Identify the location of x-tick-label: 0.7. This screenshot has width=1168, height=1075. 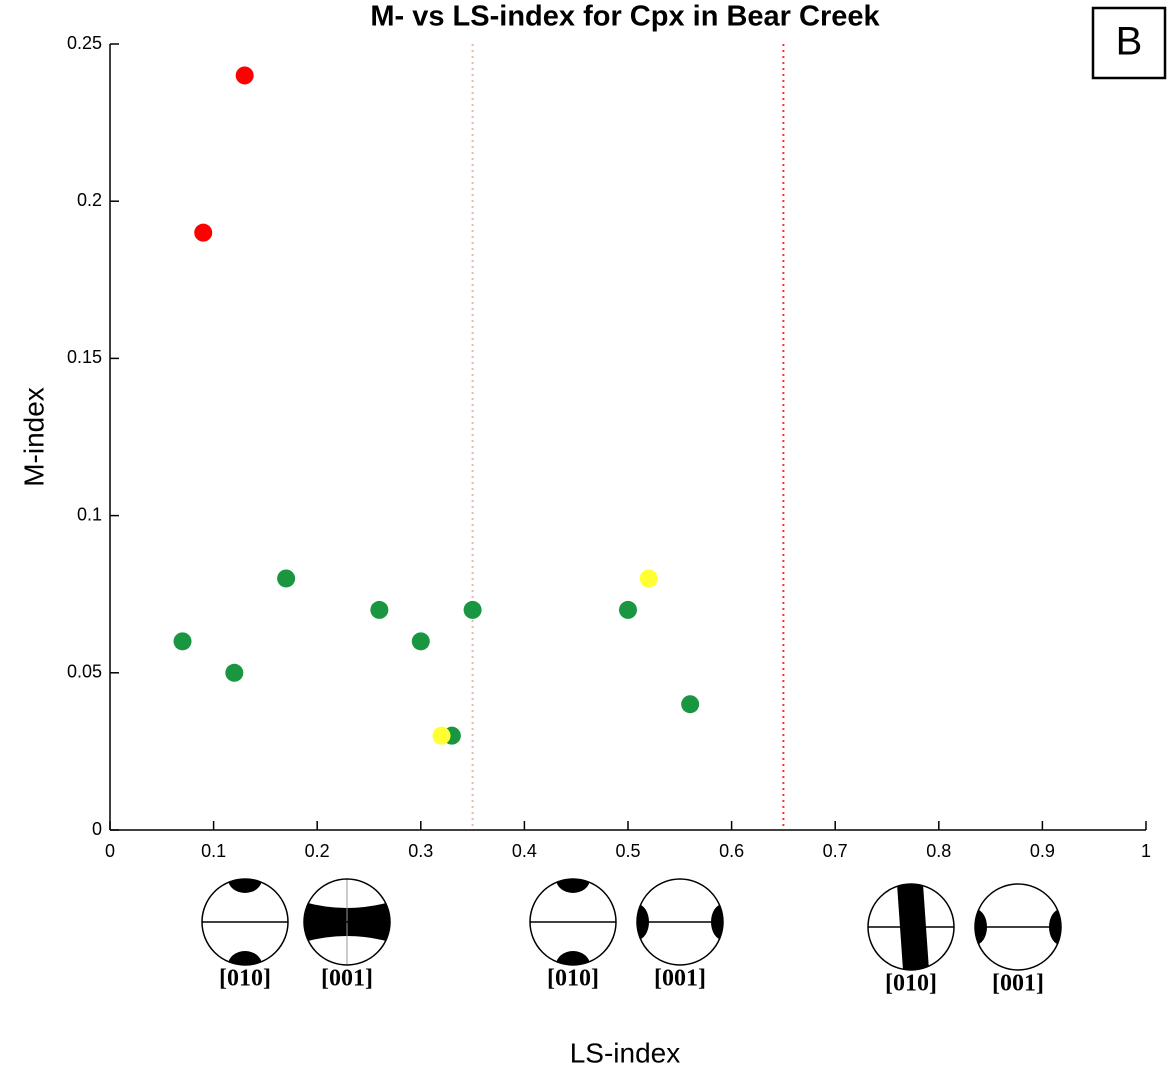
(835, 851).